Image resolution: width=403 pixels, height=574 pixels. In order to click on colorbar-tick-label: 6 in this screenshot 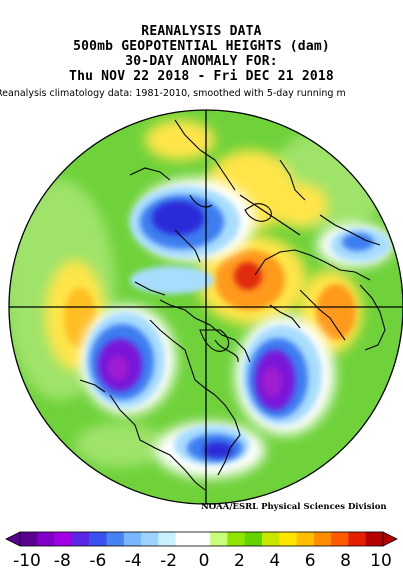, I will do `click(310, 561)`.